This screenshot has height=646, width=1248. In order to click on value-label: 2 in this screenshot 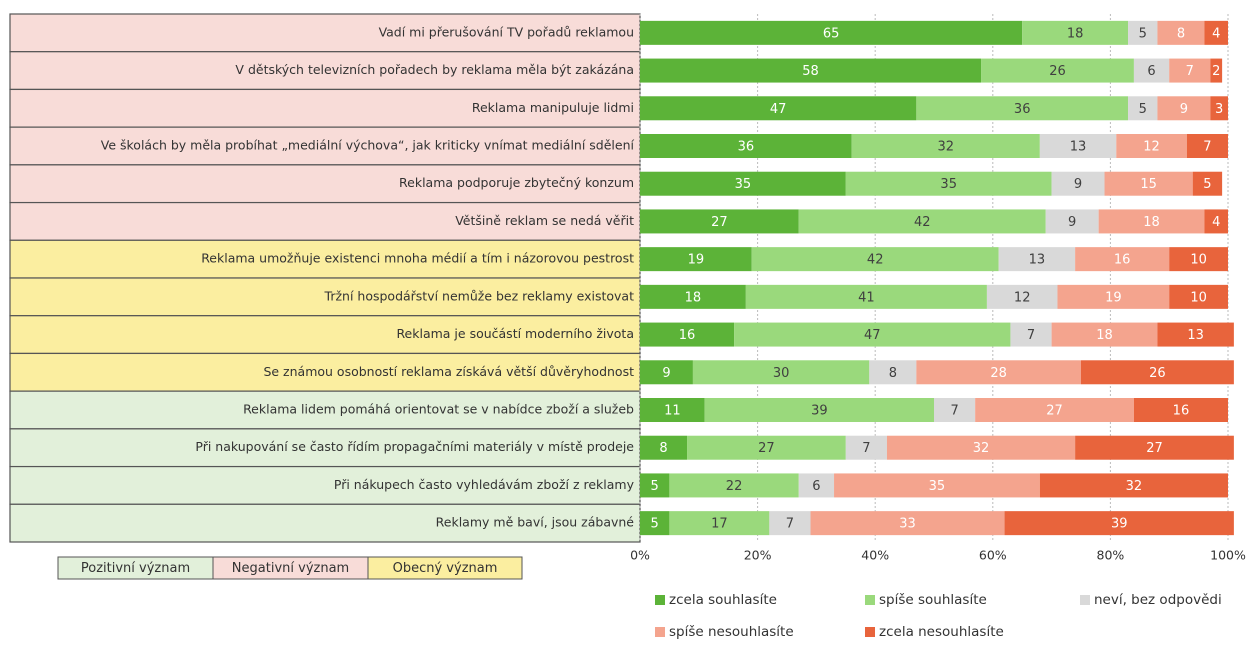, I will do `click(1216, 71)`.